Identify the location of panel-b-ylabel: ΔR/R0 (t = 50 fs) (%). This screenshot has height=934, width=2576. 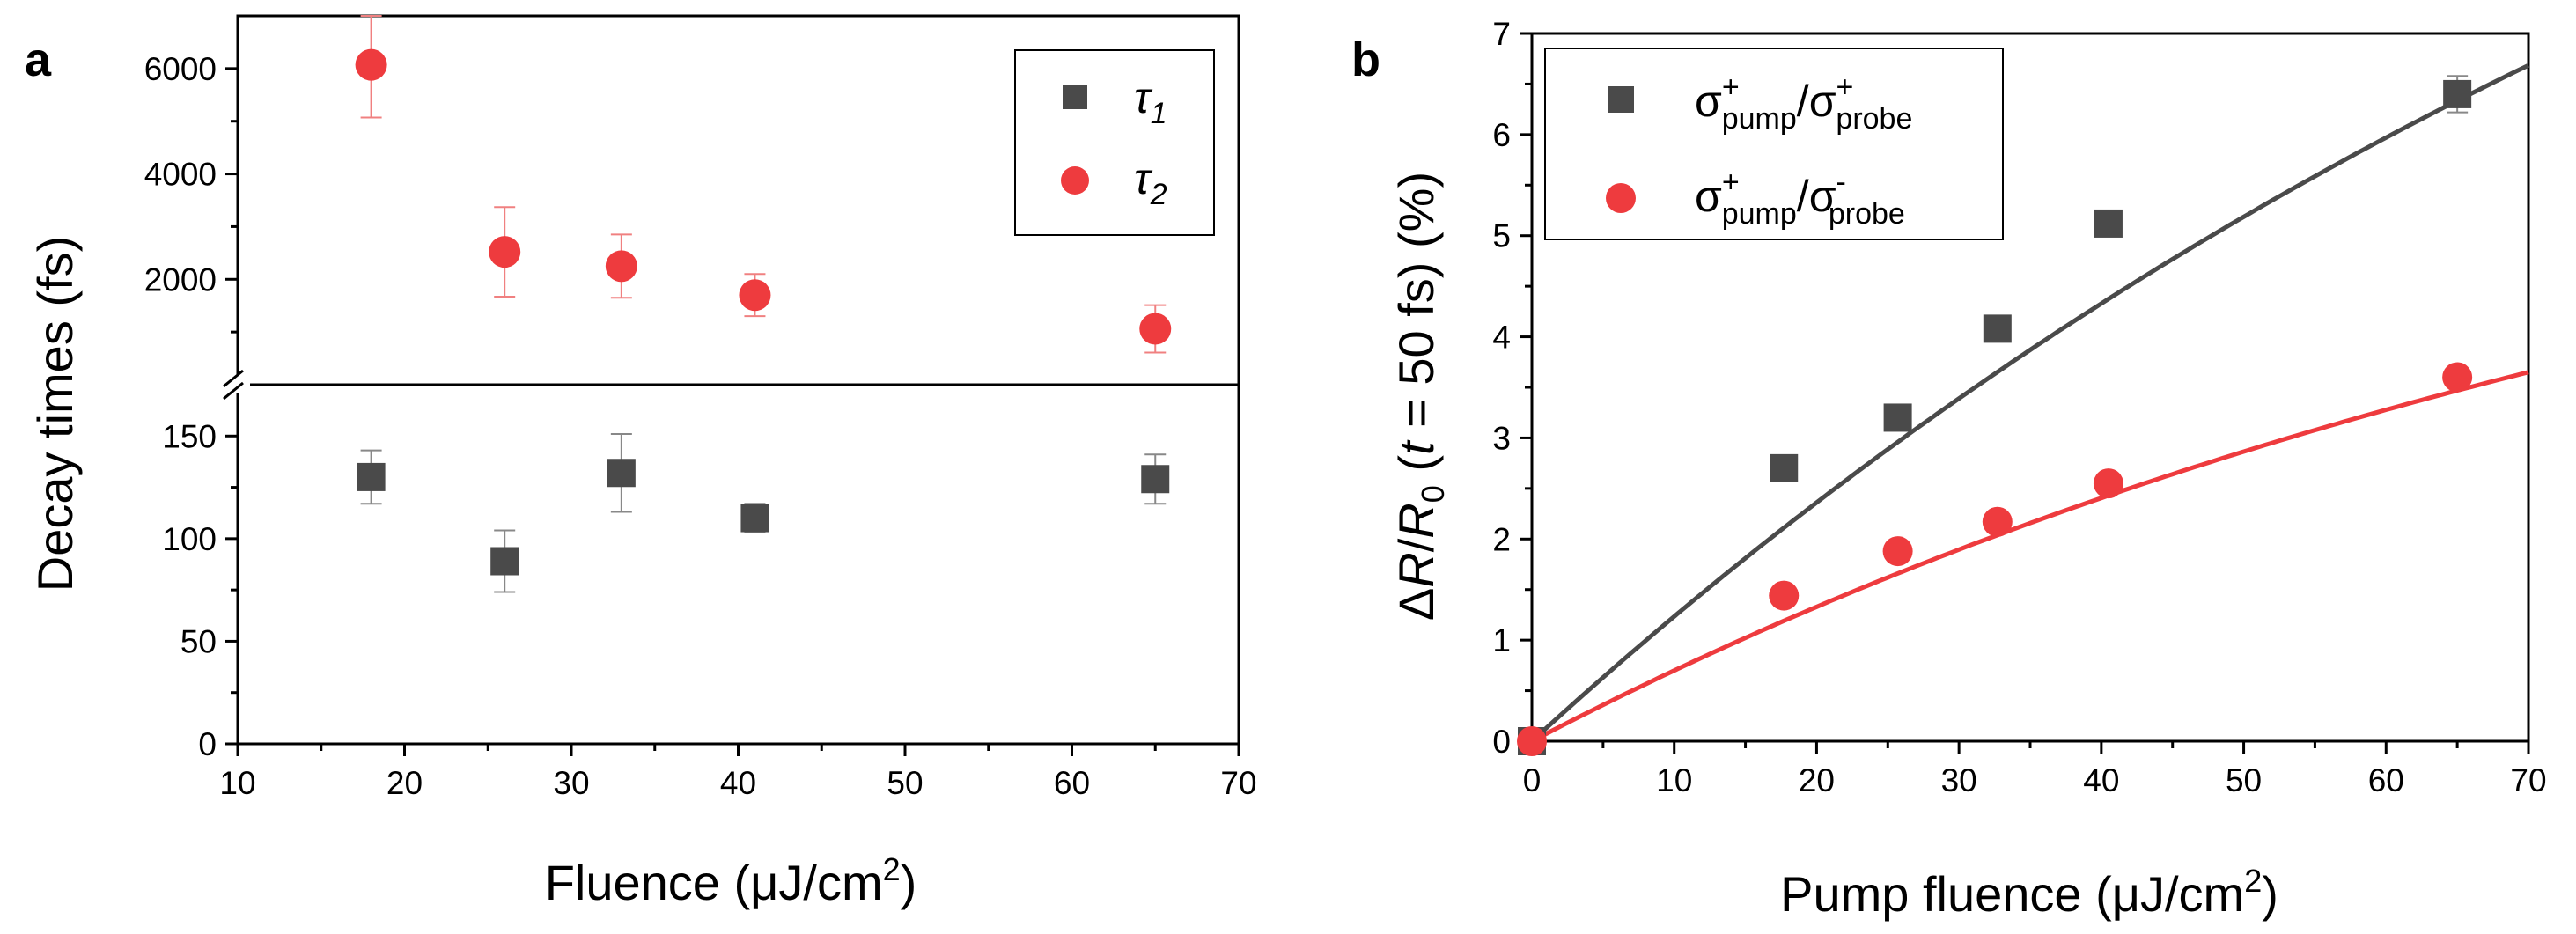
(1419, 396).